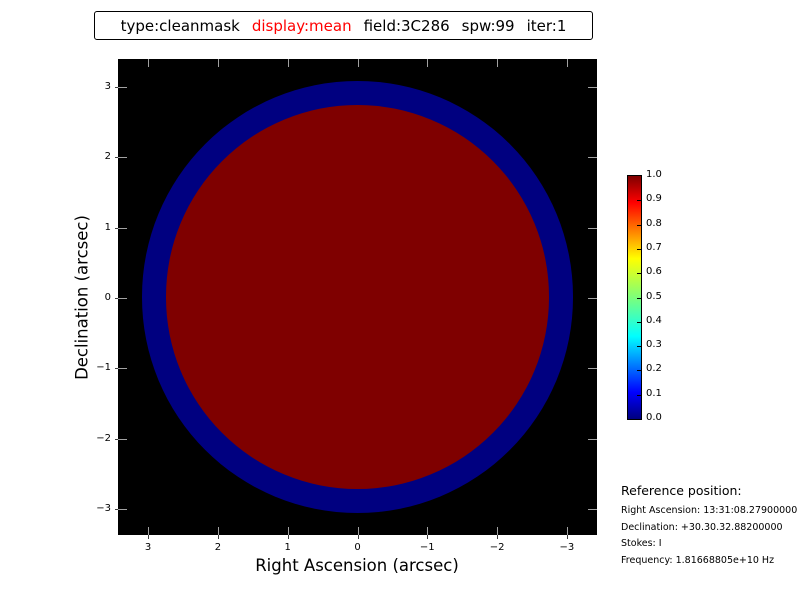 Image resolution: width=800 pixels, height=600 pixels. What do you see at coordinates (654, 174) in the screenshot?
I see `colorbar-tick-label: 1.0` at bounding box center [654, 174].